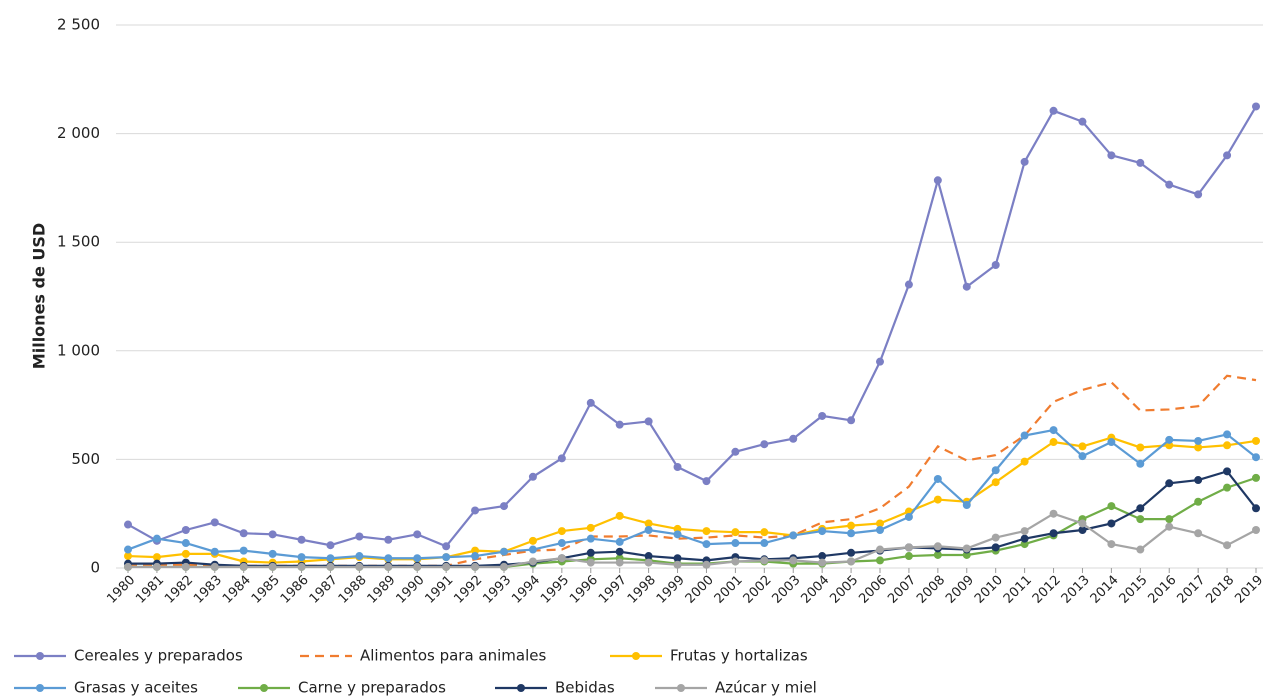 This screenshot has width=1263, height=698. What do you see at coordinates (787, 590) in the screenshot?
I see `x-tick-label: 2003` at bounding box center [787, 590].